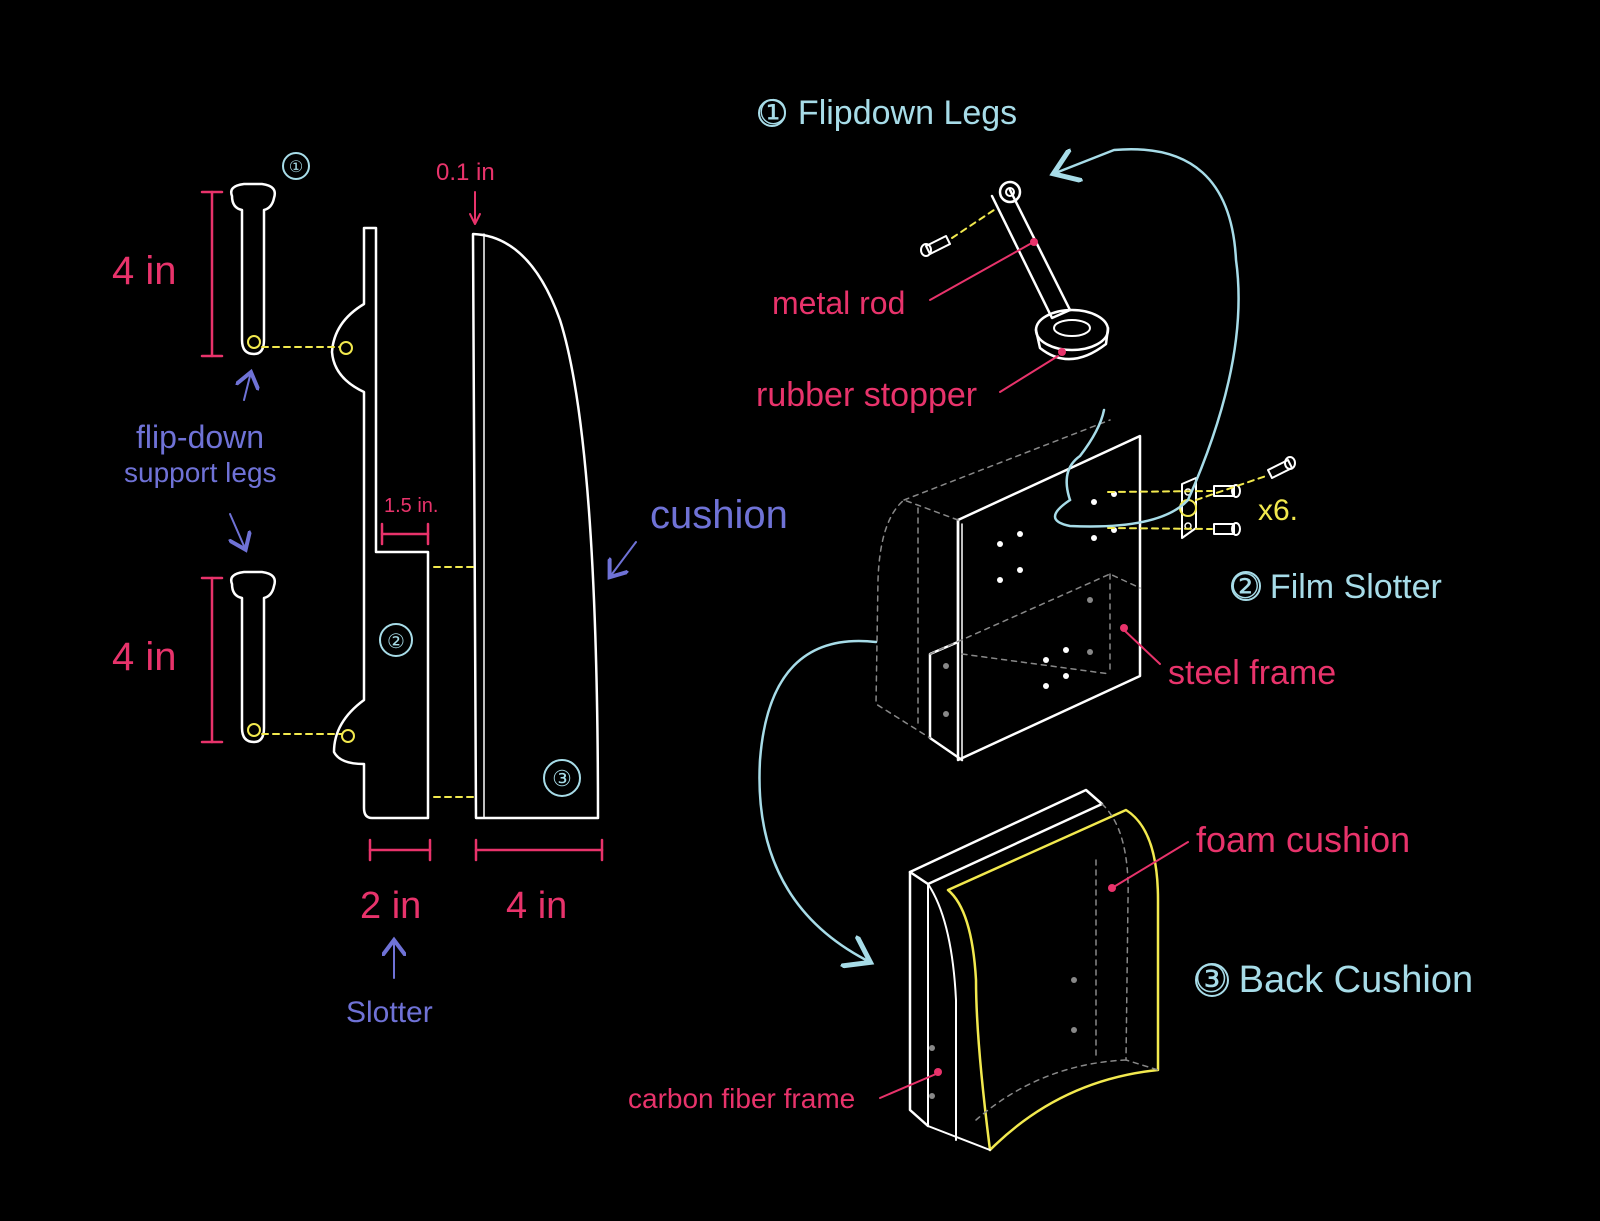 Image resolution: width=1600 pixels, height=1221 pixels. I want to click on label-screw-count: x6., so click(1278, 510).